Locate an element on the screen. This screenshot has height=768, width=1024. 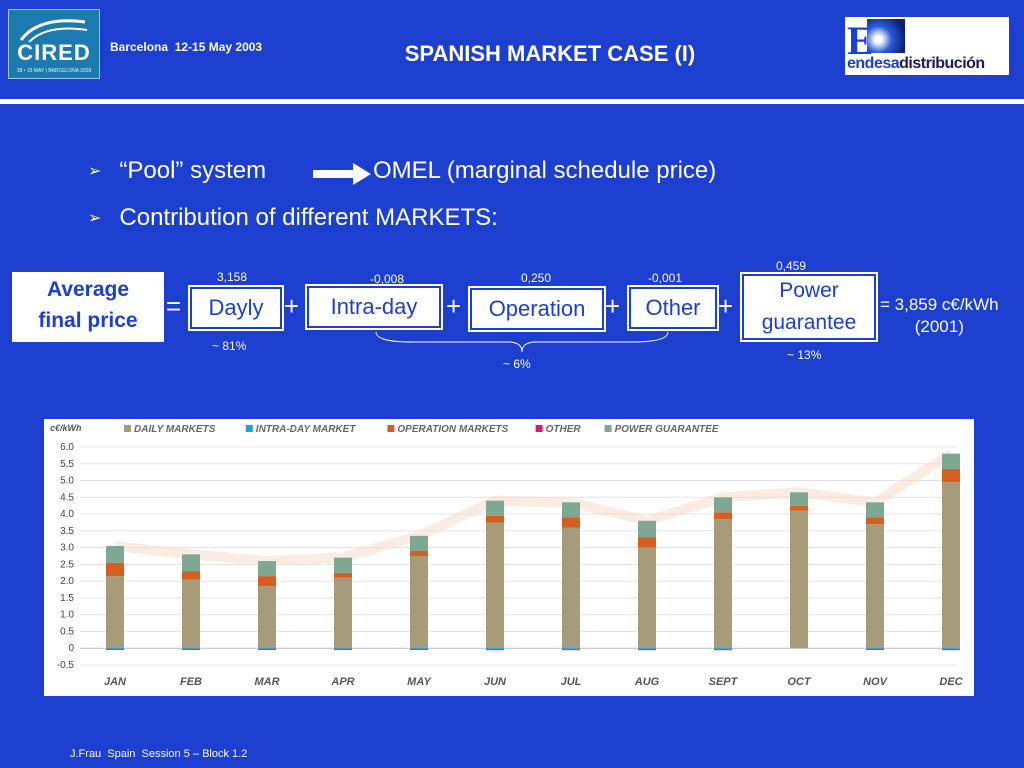
y-tick-label: 2.0 is located at coordinates (67, 581).